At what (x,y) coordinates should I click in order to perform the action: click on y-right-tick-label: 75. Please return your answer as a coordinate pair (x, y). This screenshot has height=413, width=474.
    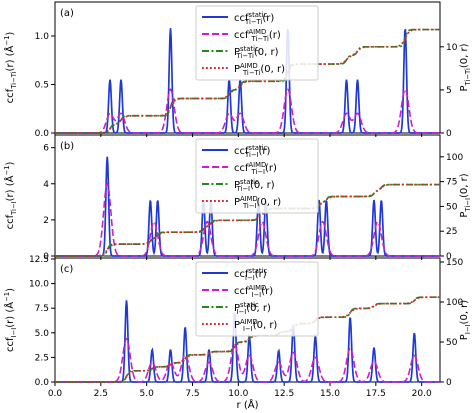
    Looking at the image, I should click on (451, 183).